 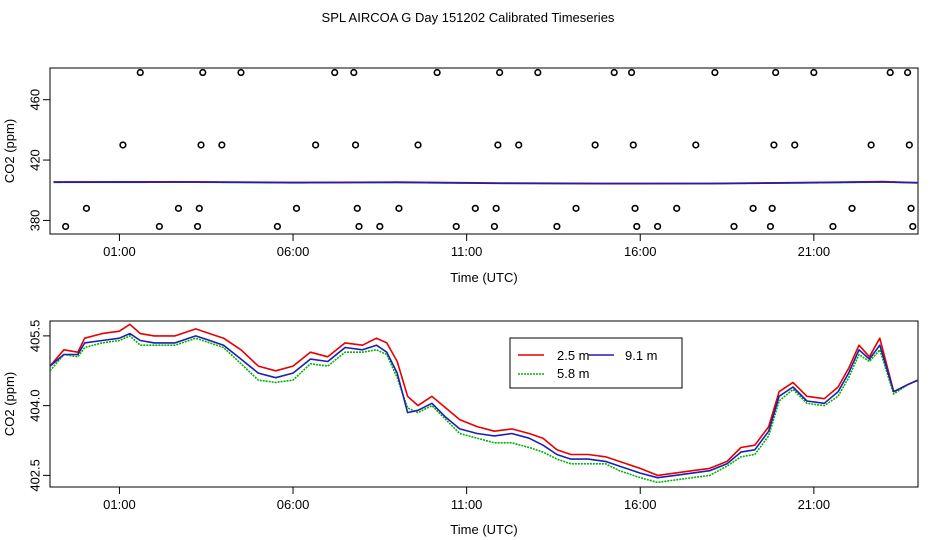 What do you see at coordinates (573, 373) in the screenshot?
I see `legend-label-5-8m: 5.8 m` at bounding box center [573, 373].